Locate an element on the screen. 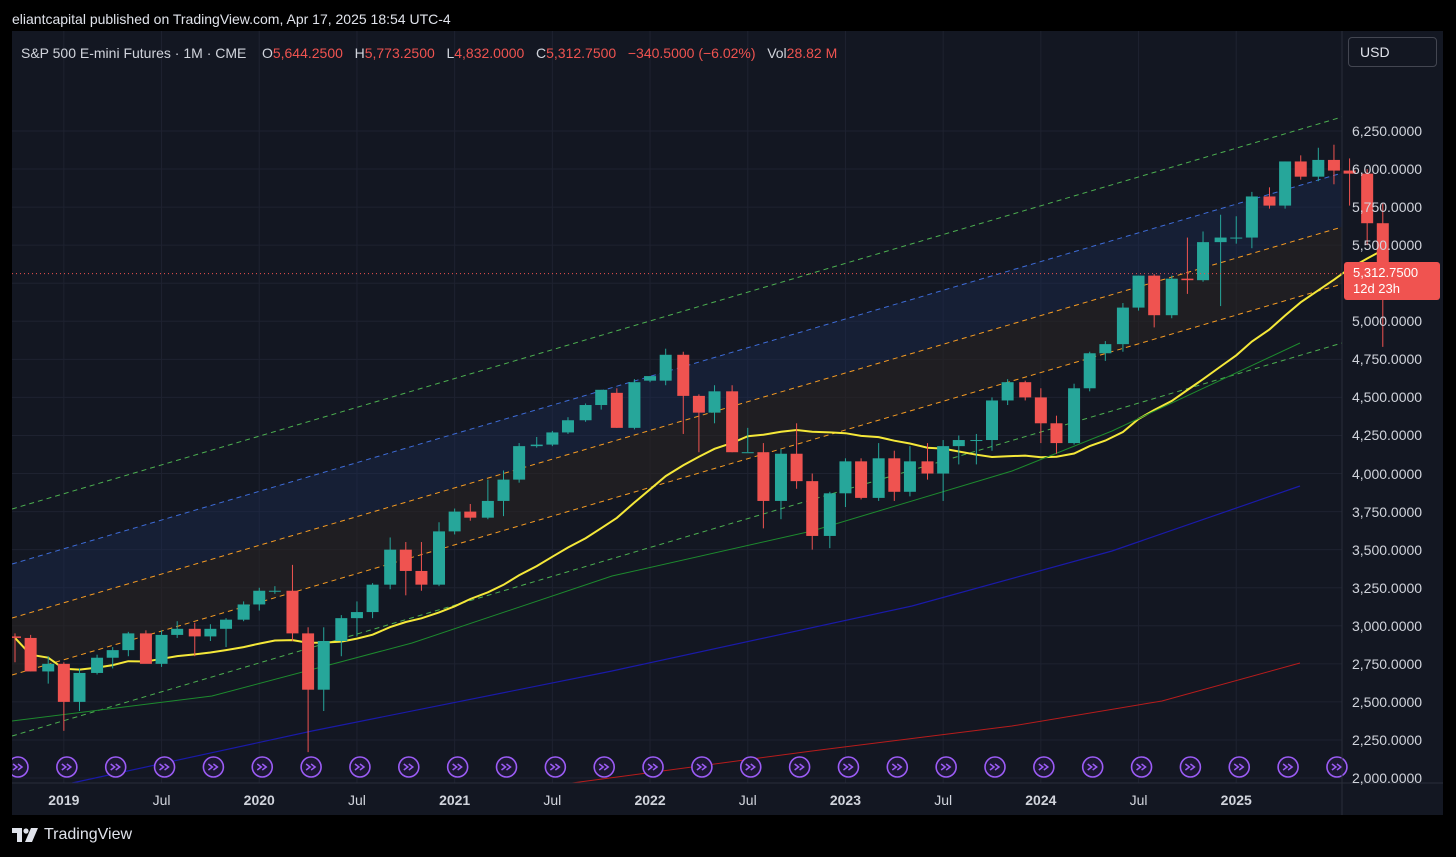 This screenshot has width=1456, height=857. price-tick-label: 2,500.0000 is located at coordinates (1387, 701).